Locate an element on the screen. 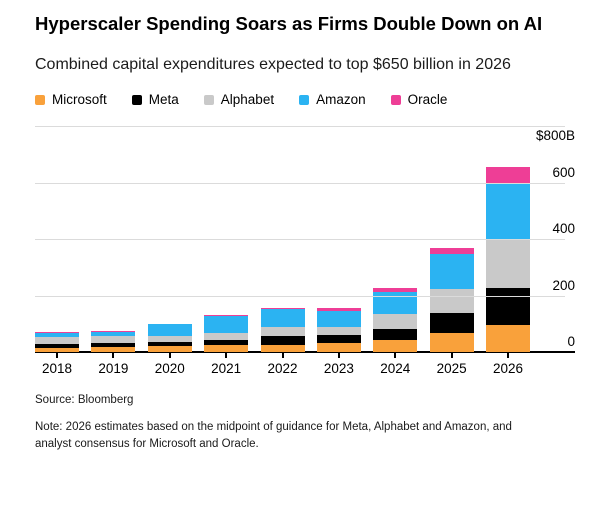  bar-segment-2023-amazon is located at coordinates (338, 319).